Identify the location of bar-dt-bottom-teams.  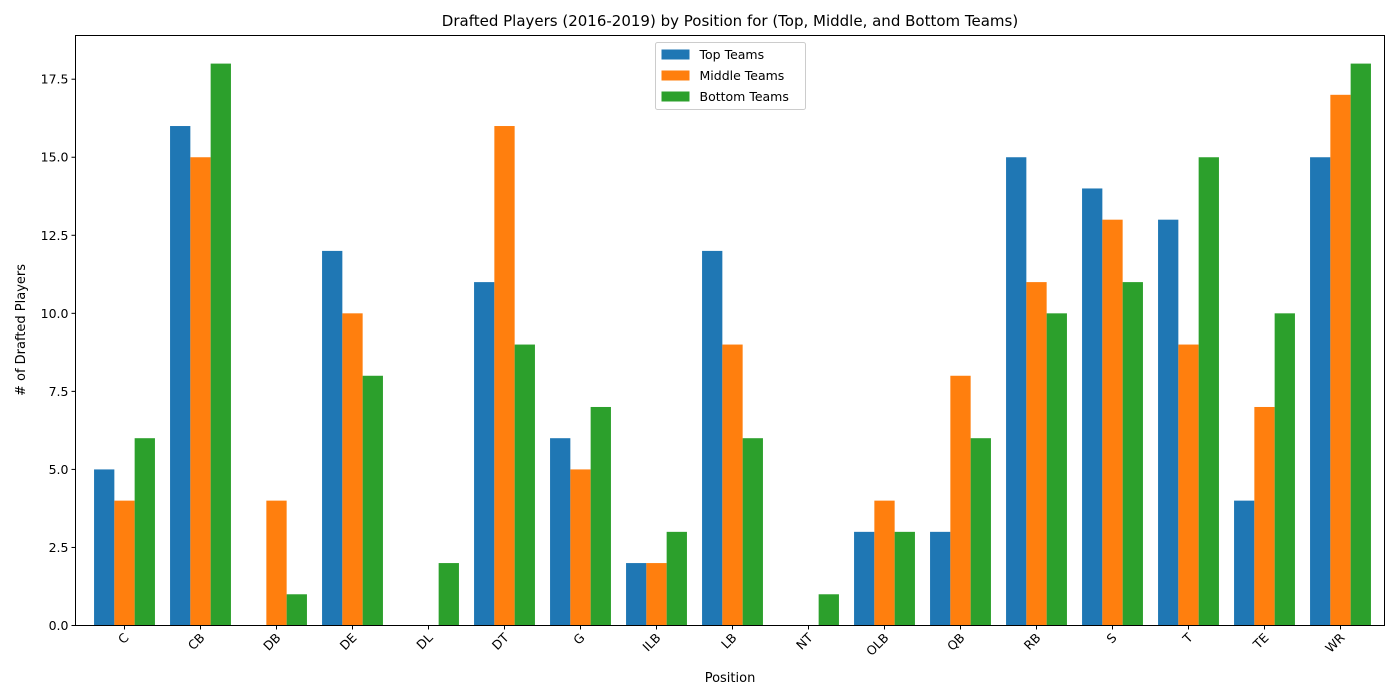
(524, 485).